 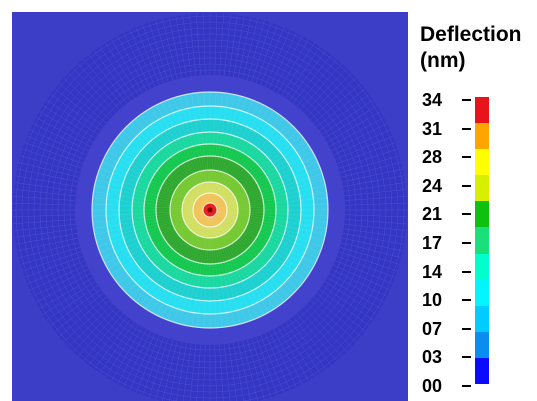 What do you see at coordinates (432, 214) in the screenshot?
I see `colorbar-tick-label: 21` at bounding box center [432, 214].